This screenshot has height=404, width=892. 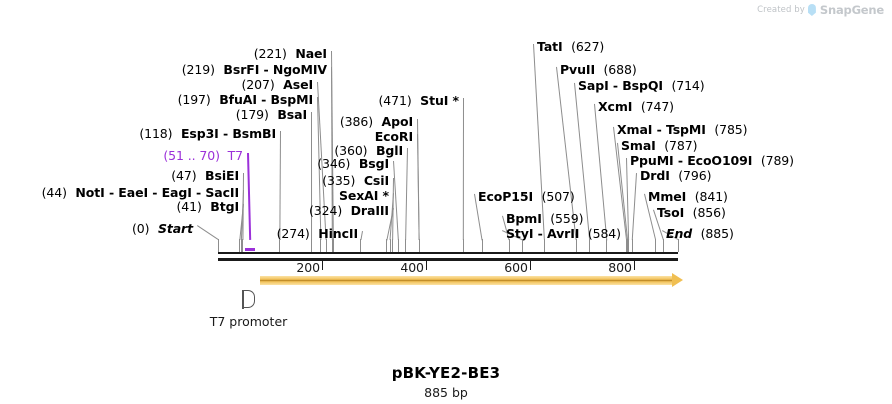 I want to click on enzyme-label-bsai: (179) BsaI, so click(x=271, y=114).